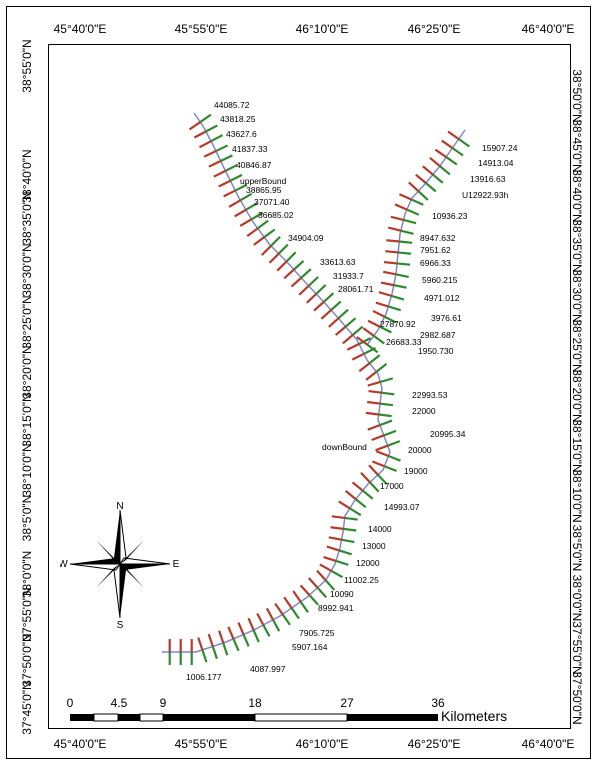 This screenshot has width=597, height=765. What do you see at coordinates (119, 506) in the screenshot?
I see `north-label: N` at bounding box center [119, 506].